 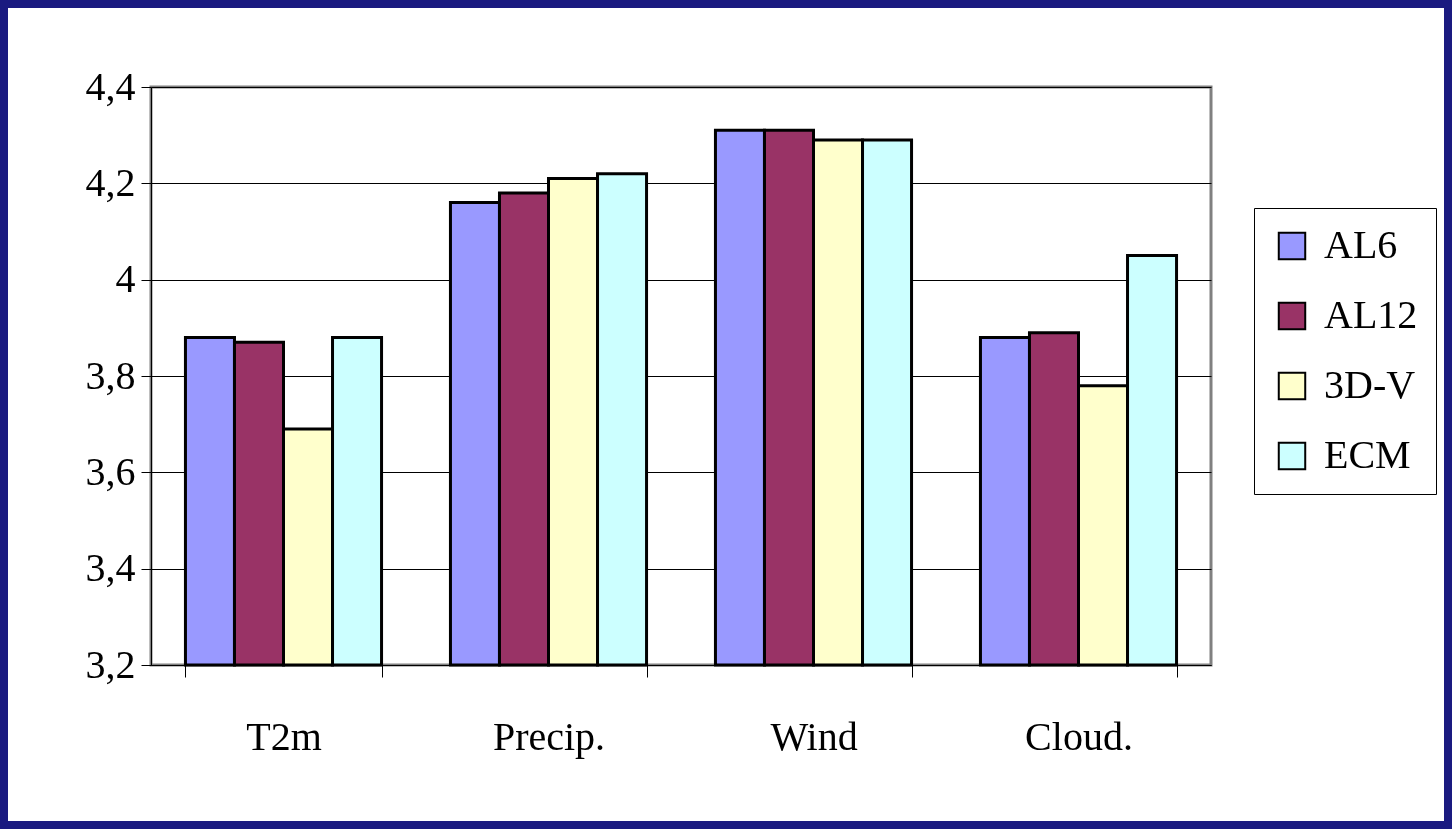 What do you see at coordinates (110, 375) in the screenshot?
I see `y-tick-label: 3,8` at bounding box center [110, 375].